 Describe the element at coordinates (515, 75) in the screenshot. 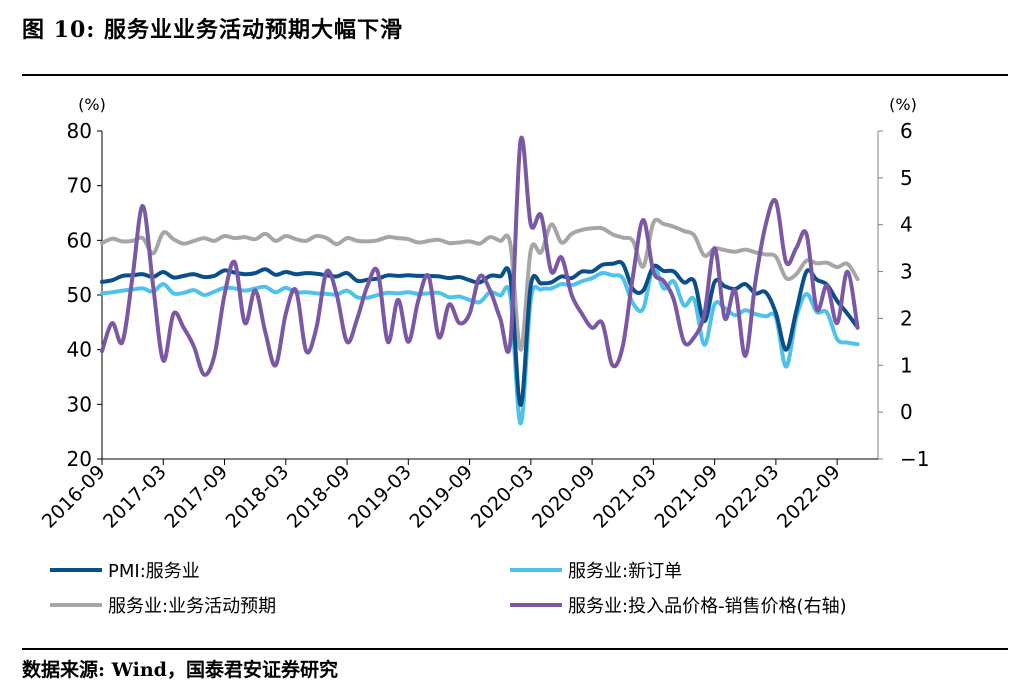

I see `top-rule` at that location.